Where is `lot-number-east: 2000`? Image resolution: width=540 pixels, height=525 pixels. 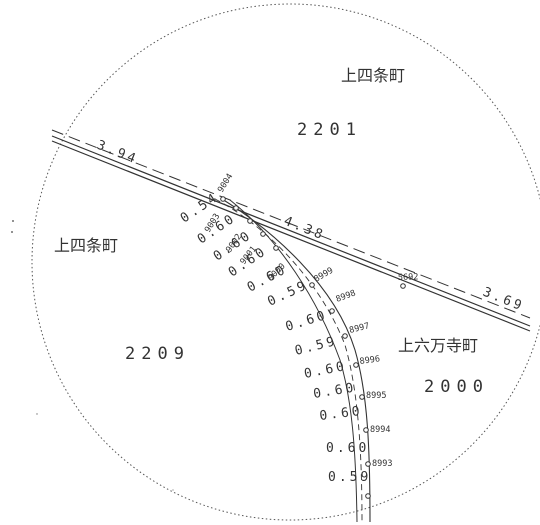
lot-number-east: 2000 is located at coordinates (456, 387).